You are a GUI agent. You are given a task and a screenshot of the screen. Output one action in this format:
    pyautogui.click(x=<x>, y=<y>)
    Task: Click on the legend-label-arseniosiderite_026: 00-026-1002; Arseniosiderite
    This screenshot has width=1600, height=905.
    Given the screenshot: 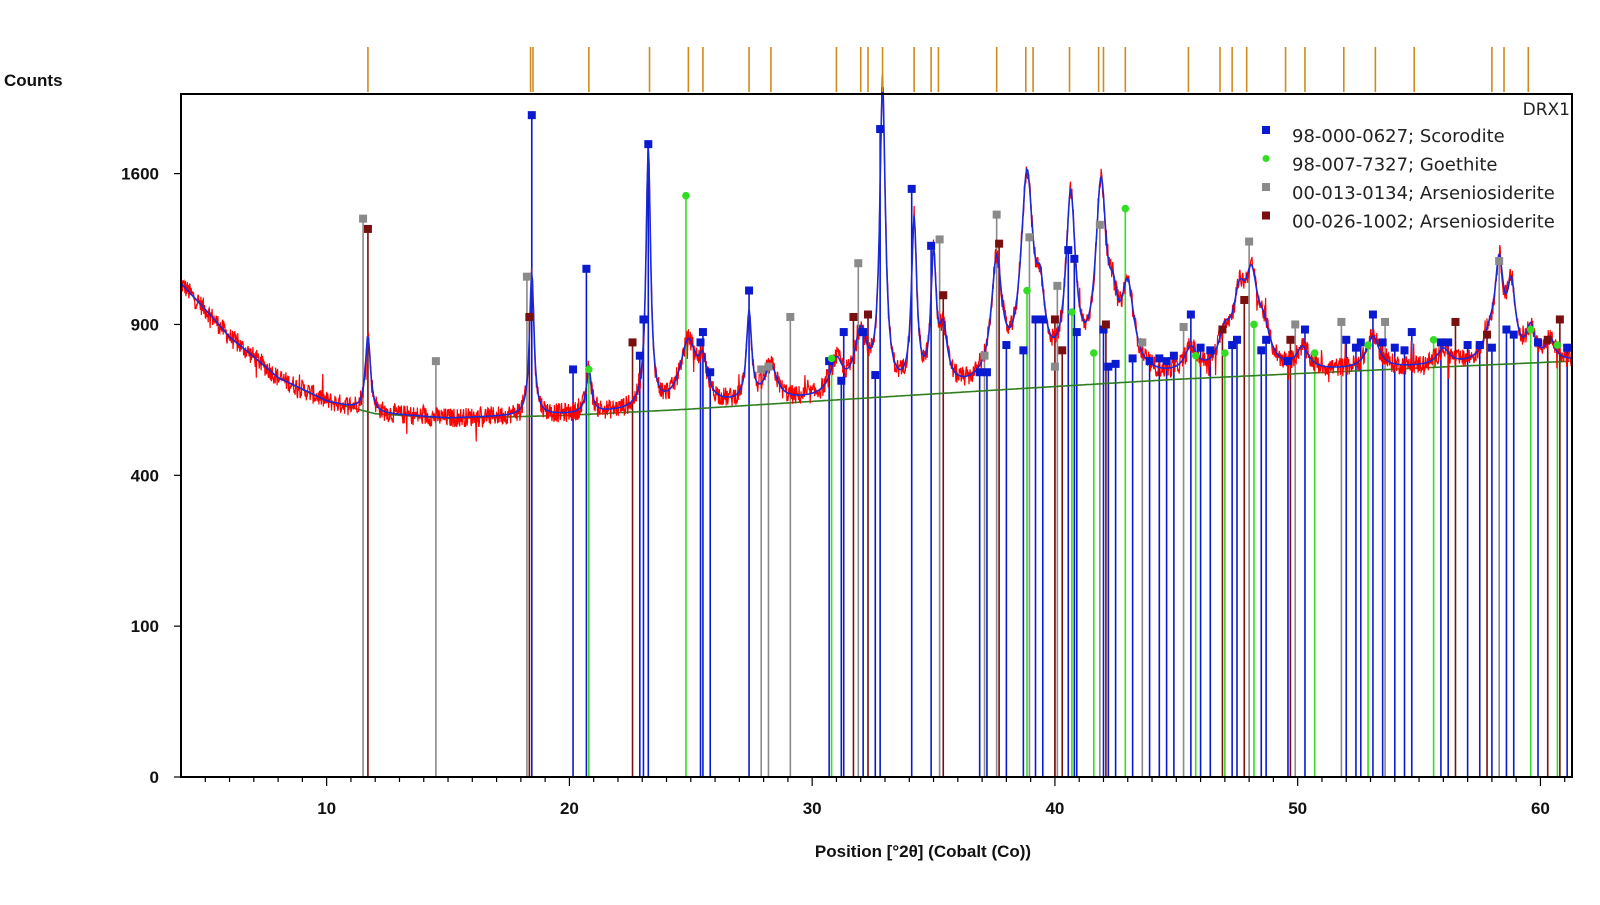 What is the action you would take?
    pyautogui.click(x=1423, y=222)
    